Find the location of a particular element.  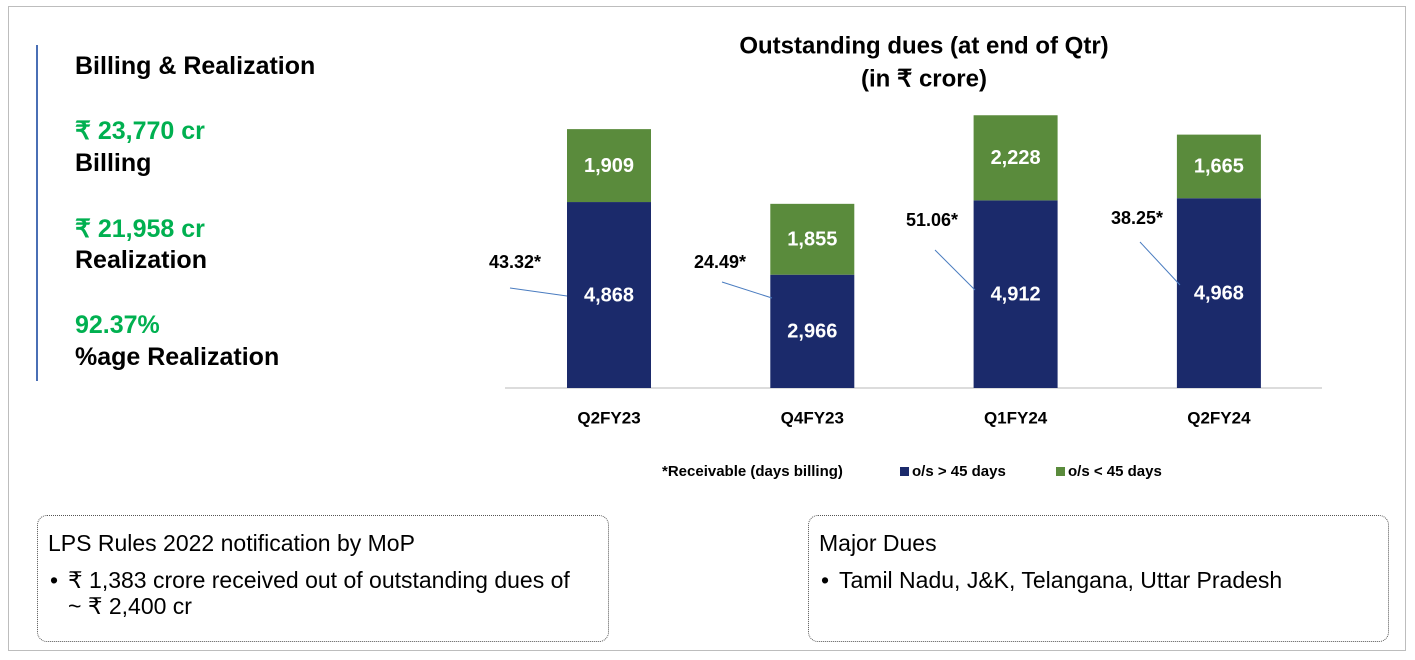

value-label: 1,909 is located at coordinates (609, 166).